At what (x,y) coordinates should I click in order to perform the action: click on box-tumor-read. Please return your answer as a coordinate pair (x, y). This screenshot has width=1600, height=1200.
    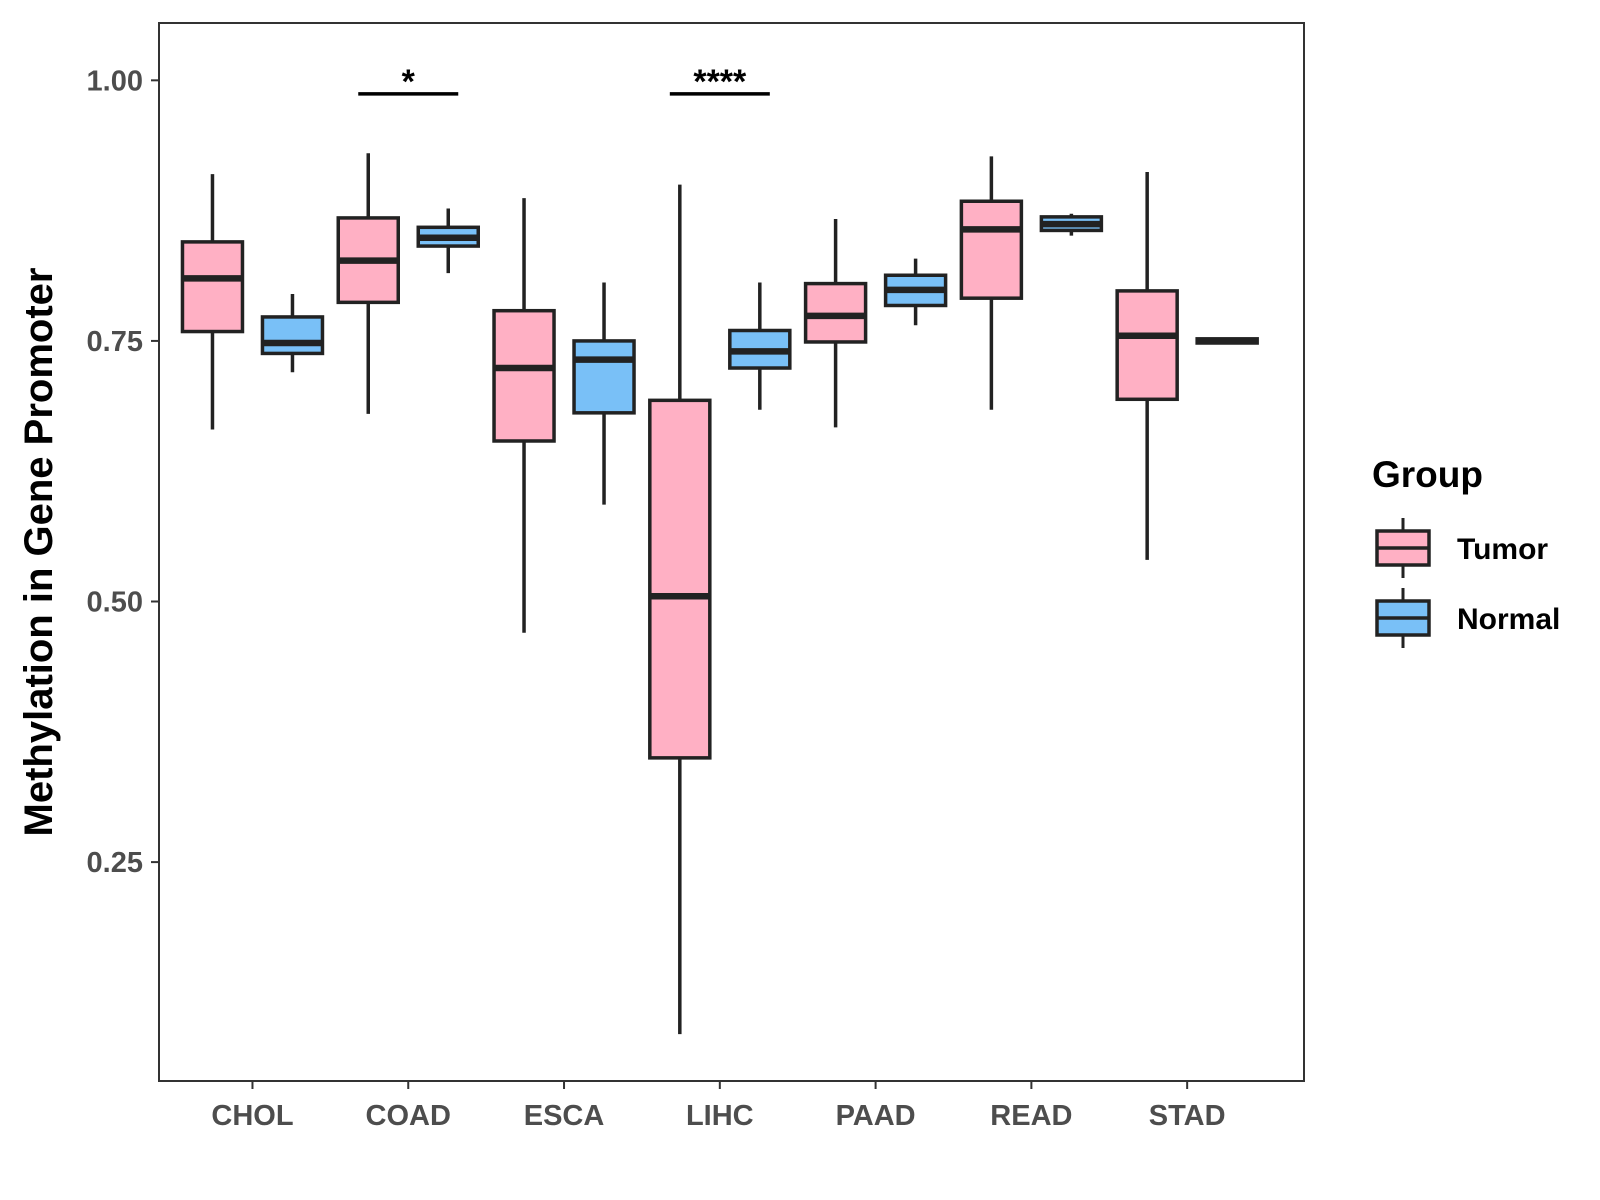
    Looking at the image, I should click on (991, 283).